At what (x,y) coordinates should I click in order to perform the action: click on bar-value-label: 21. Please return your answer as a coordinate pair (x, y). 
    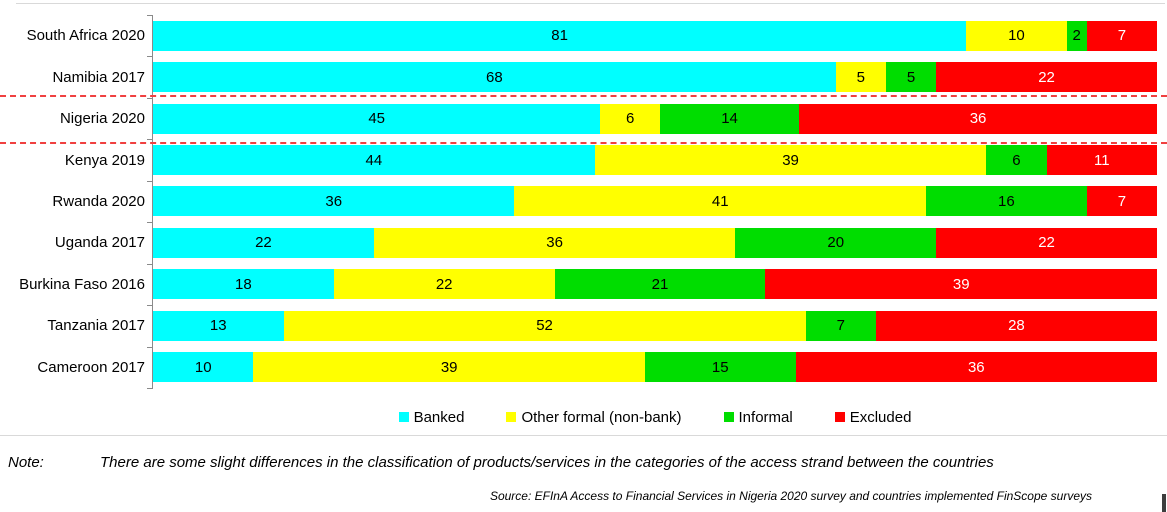
    Looking at the image, I should click on (660, 284).